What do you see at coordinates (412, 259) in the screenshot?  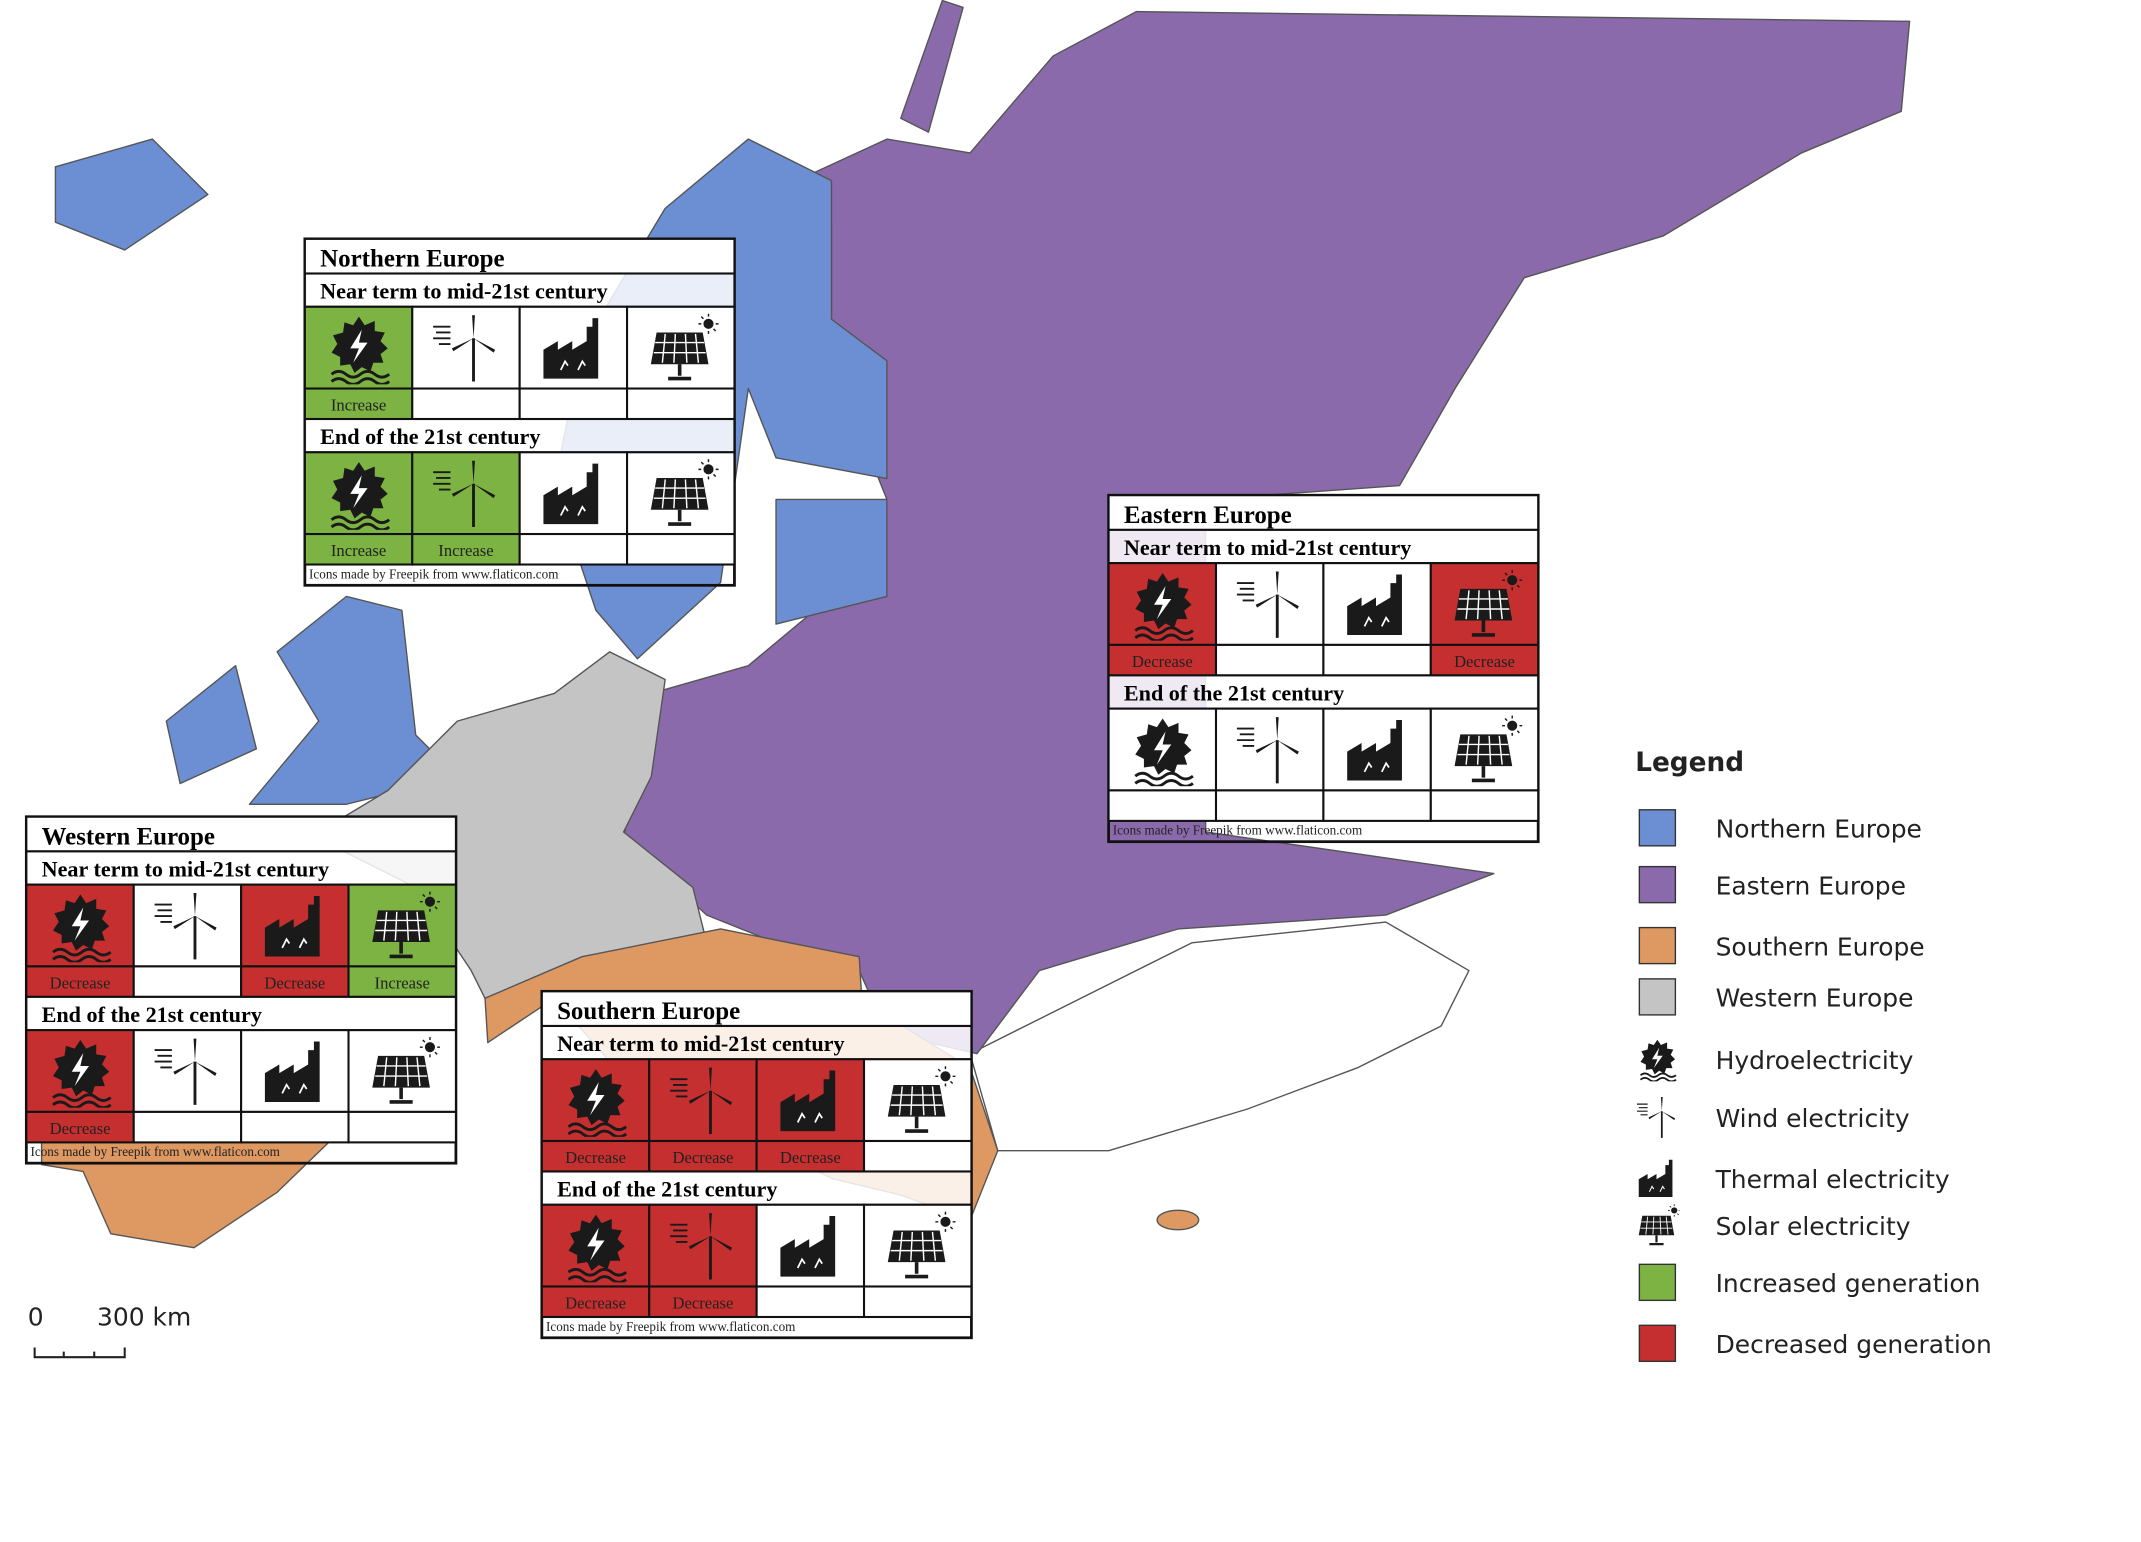 I see `panel-title: Northern Europe` at bounding box center [412, 259].